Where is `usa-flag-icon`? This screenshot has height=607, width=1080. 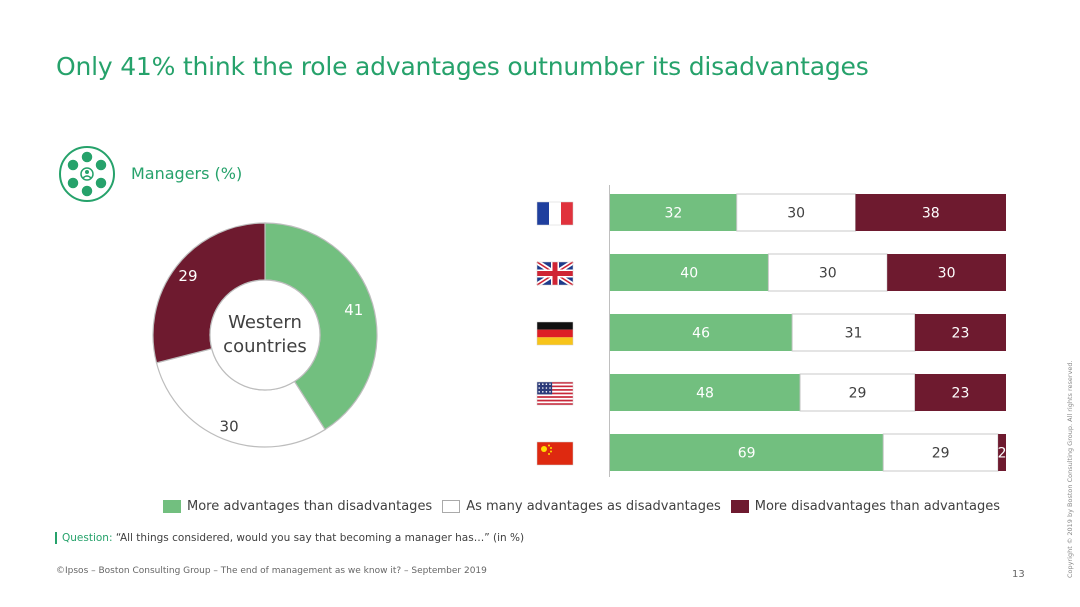 usa-flag-icon is located at coordinates (555, 393).